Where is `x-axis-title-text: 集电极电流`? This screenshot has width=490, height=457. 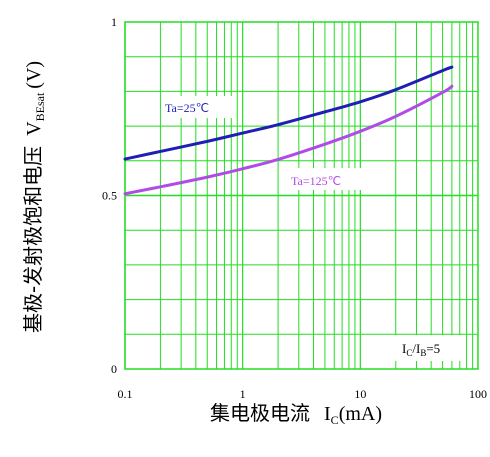 x-axis-title-text: 集电极电流 is located at coordinates (260, 413).